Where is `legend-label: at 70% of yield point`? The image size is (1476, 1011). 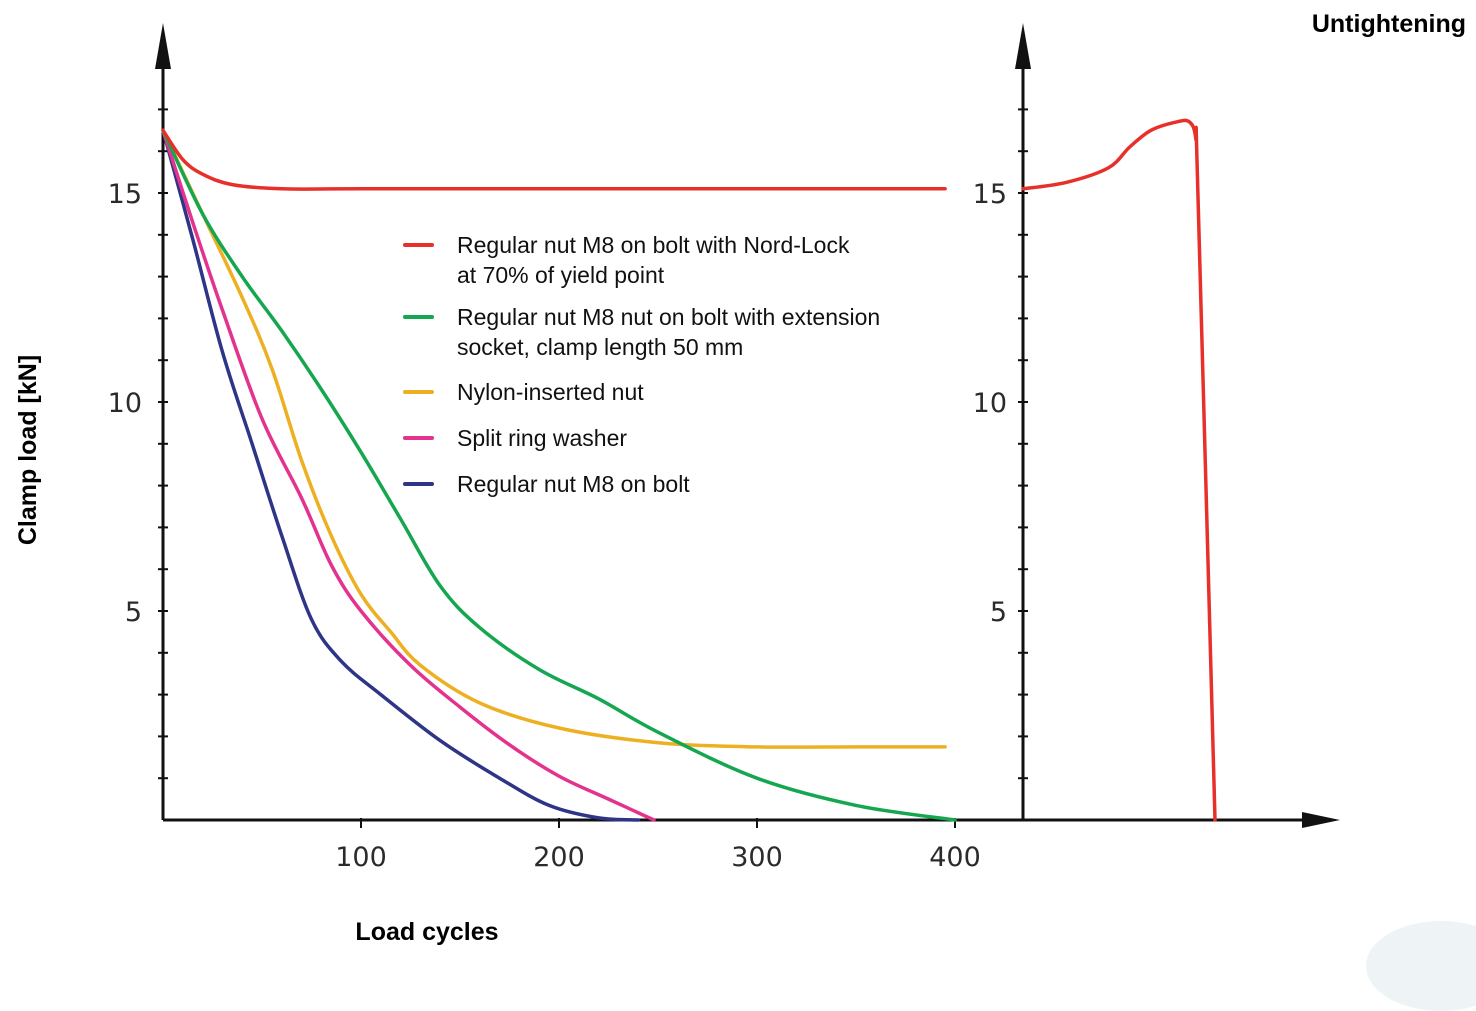
legend-label: at 70% of yield point is located at coordinates (561, 275).